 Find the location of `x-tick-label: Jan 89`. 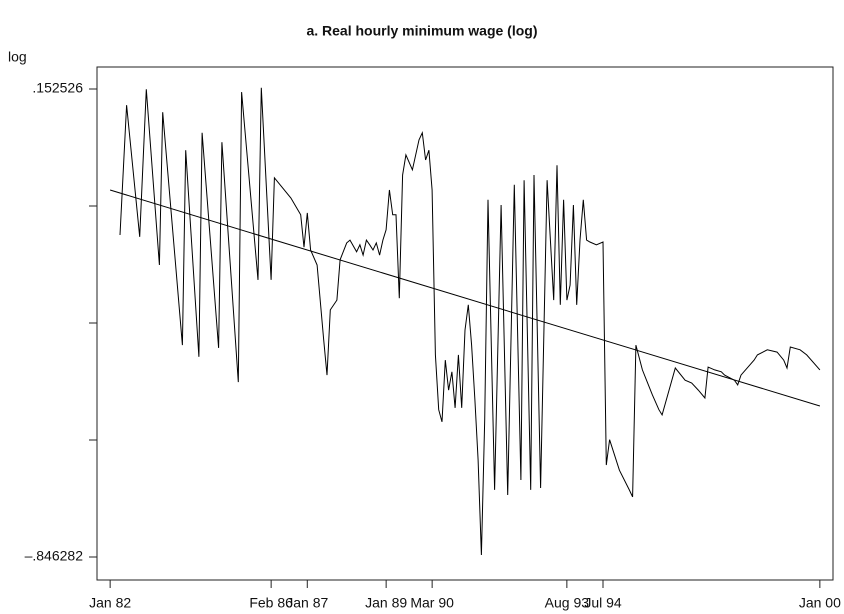

x-tick-label: Jan 89 is located at coordinates (386, 603).